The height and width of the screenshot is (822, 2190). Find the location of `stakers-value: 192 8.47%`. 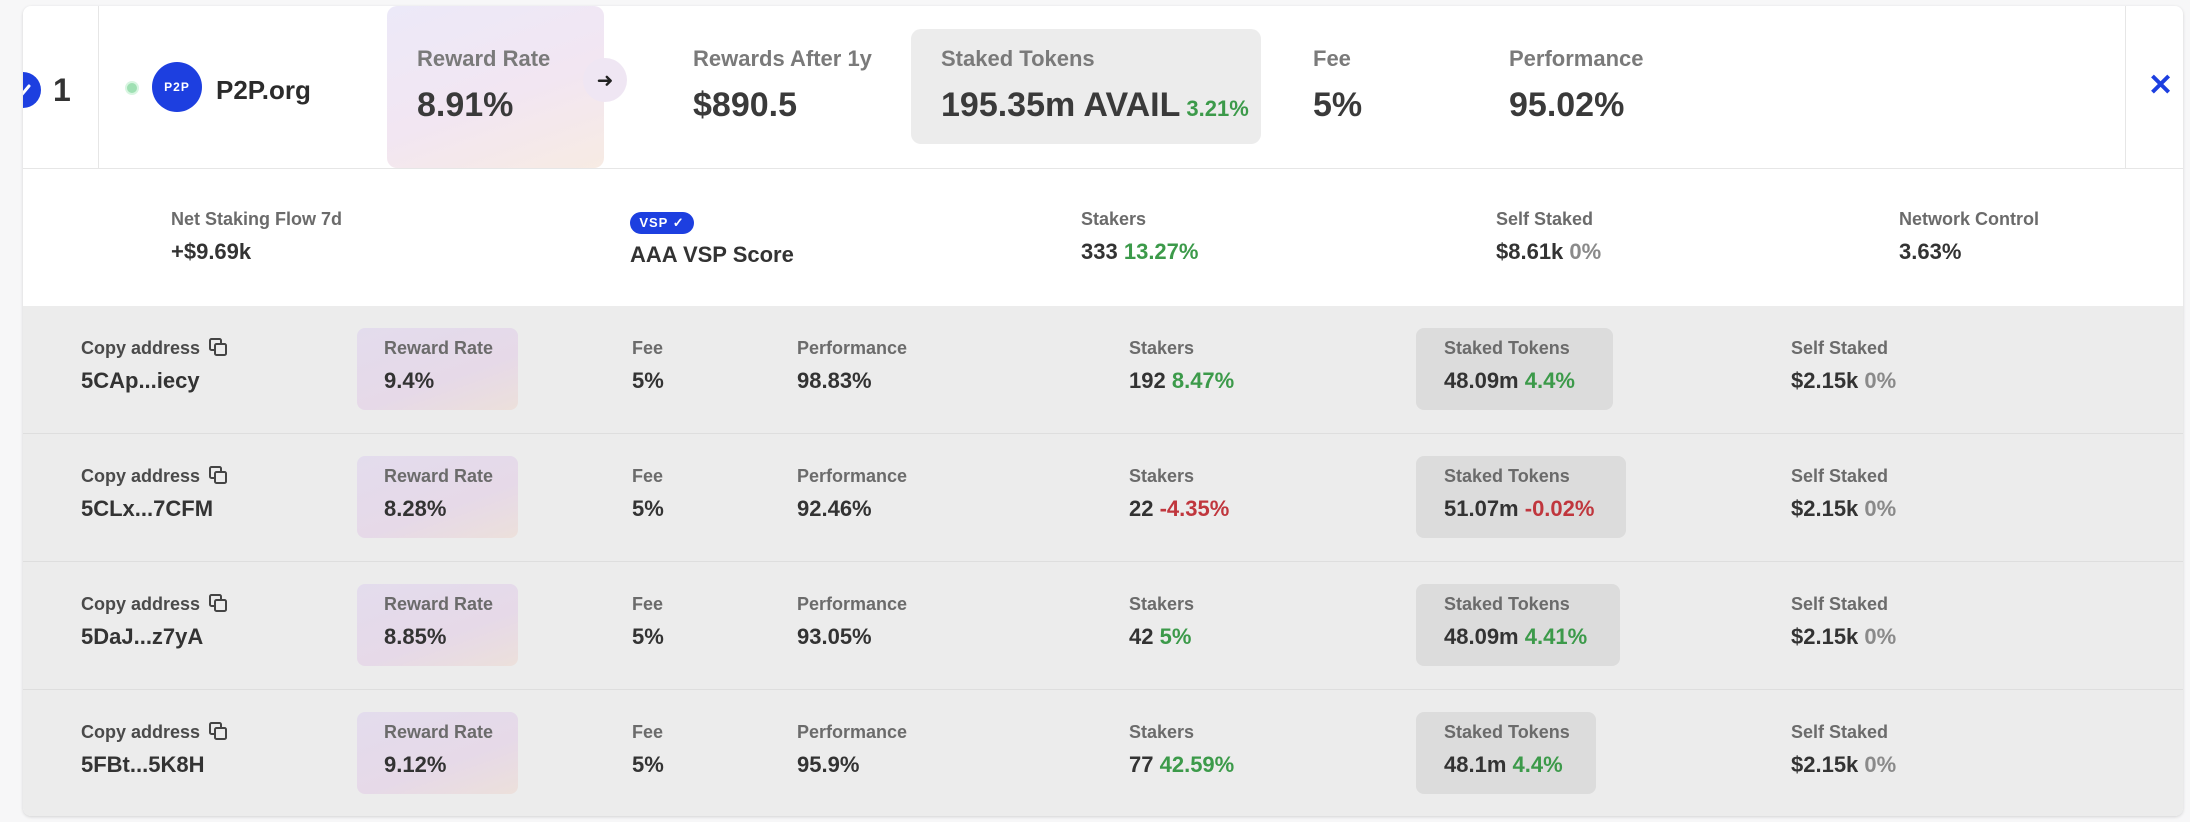

stakers-value: 192 8.47% is located at coordinates (1182, 380).